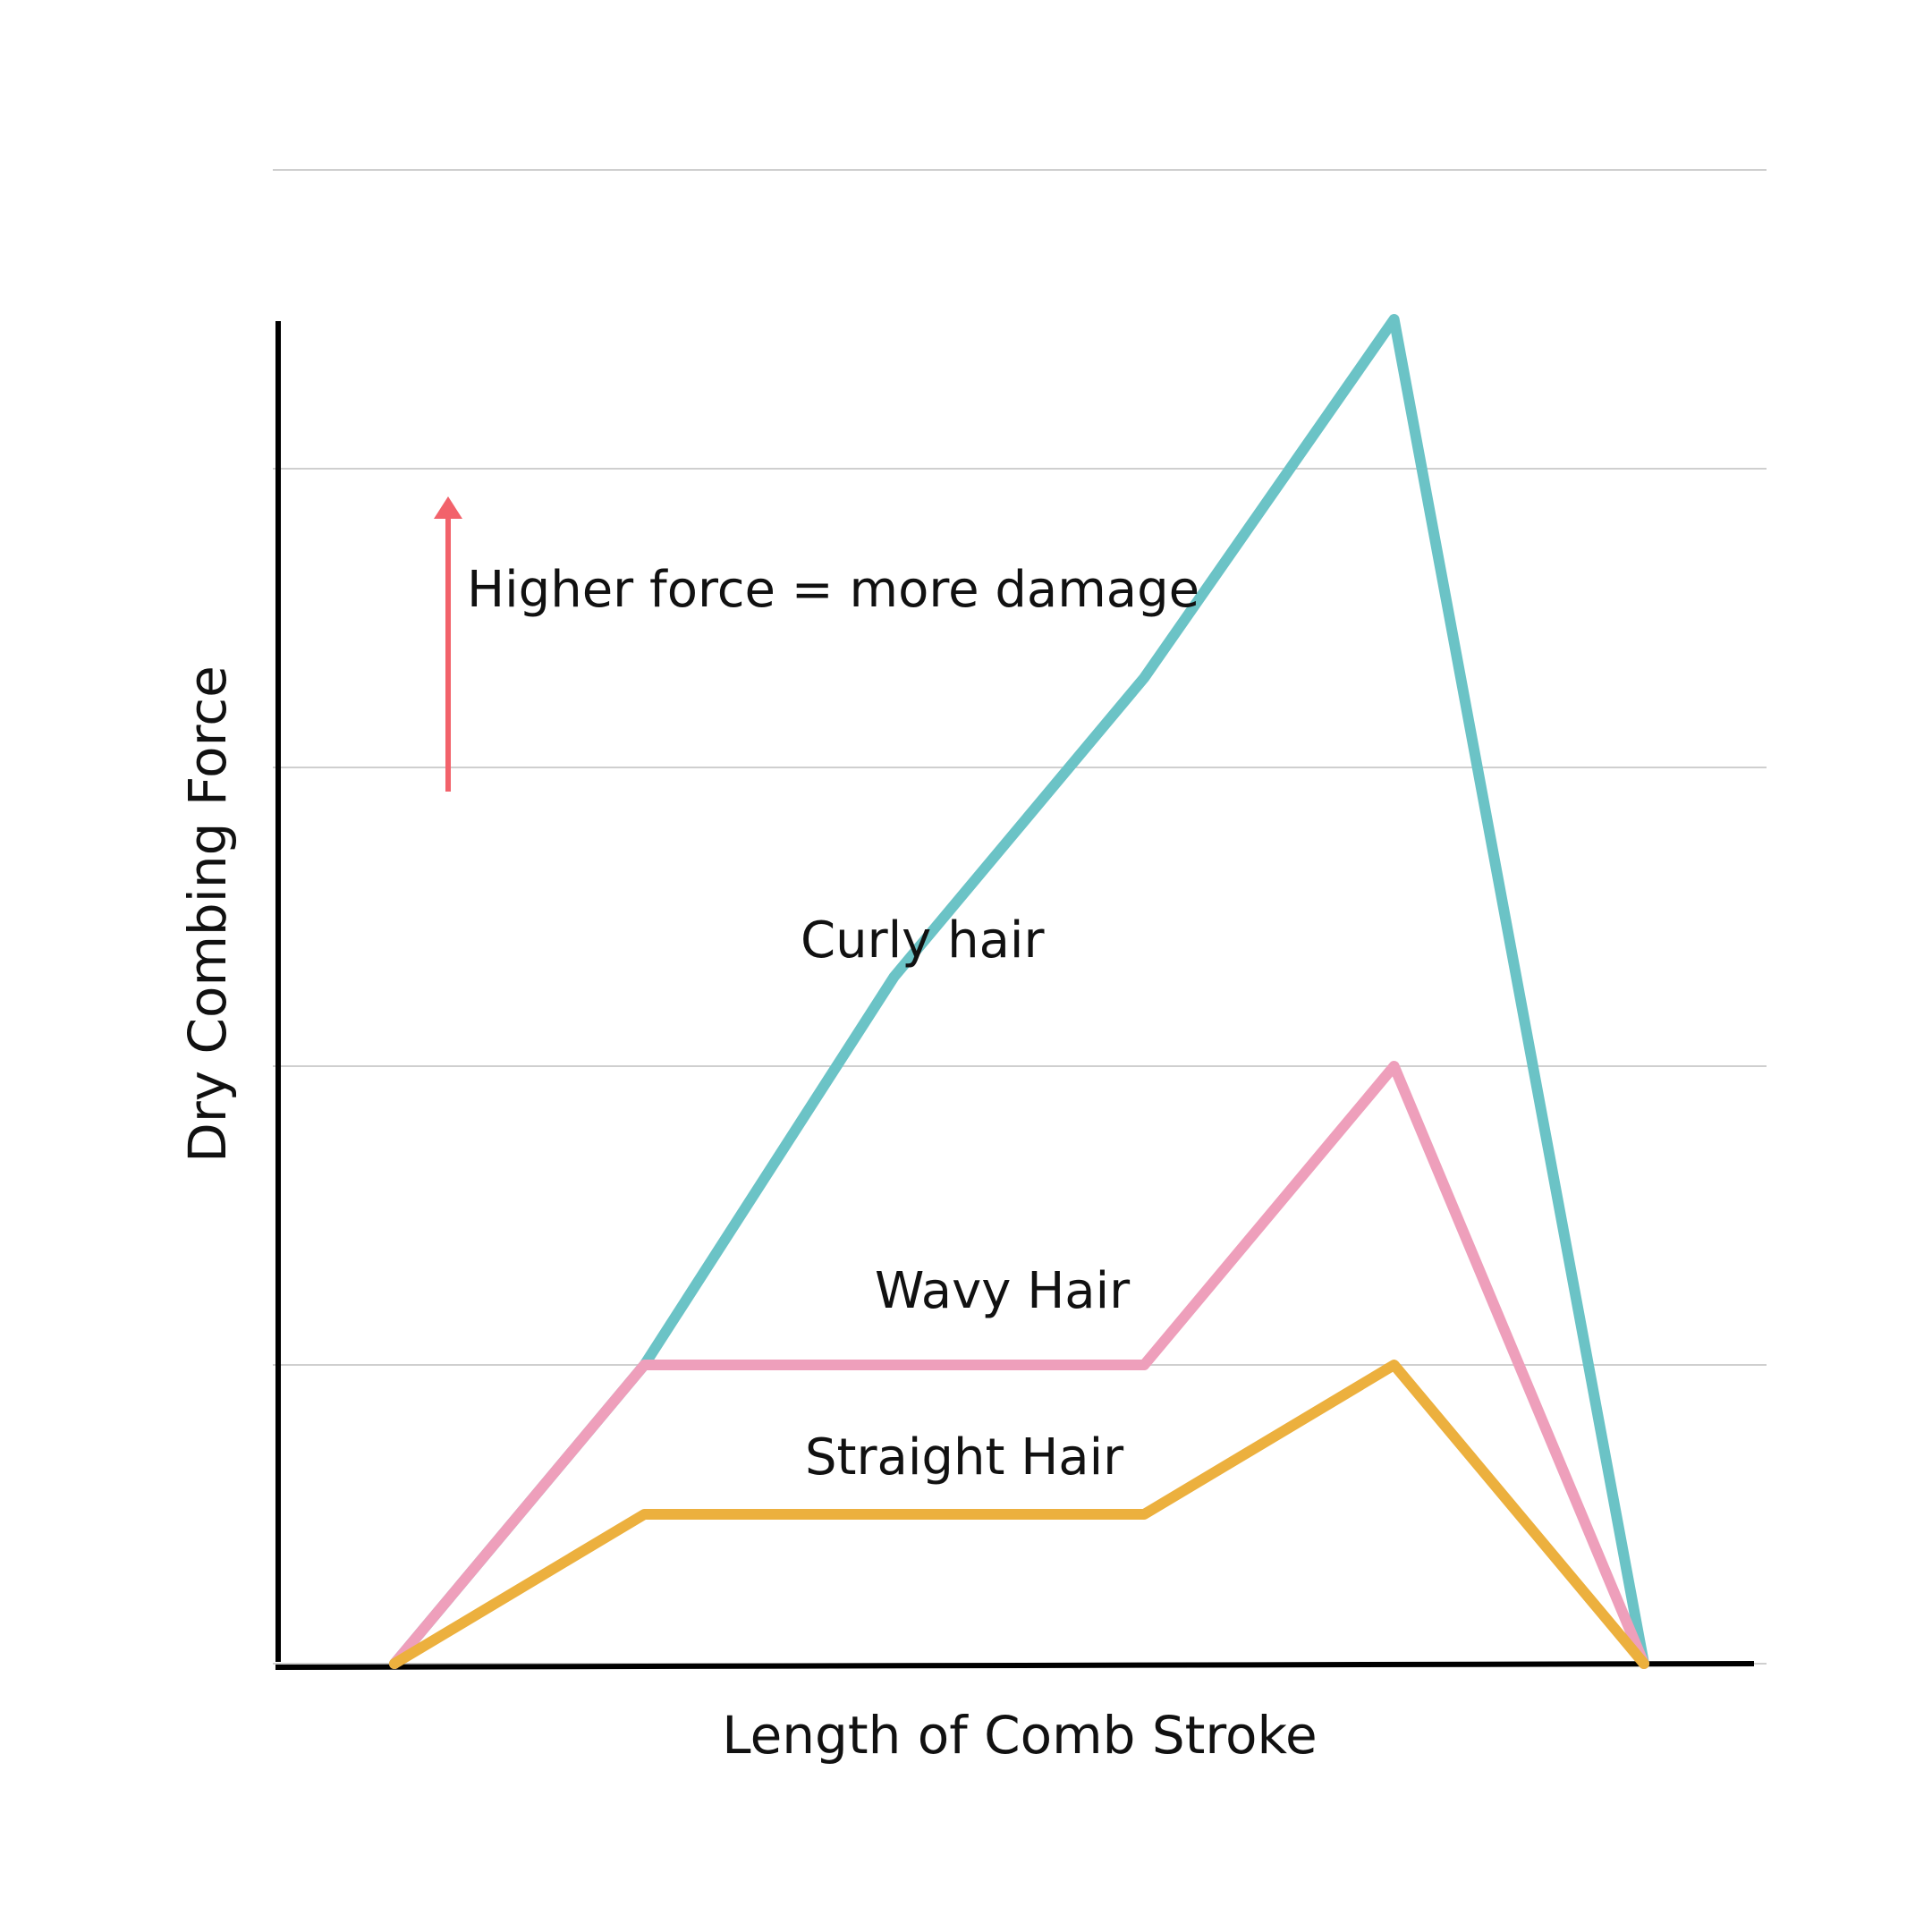  Describe the element at coordinates (448, 507) in the screenshot. I see `arrow-head` at that location.